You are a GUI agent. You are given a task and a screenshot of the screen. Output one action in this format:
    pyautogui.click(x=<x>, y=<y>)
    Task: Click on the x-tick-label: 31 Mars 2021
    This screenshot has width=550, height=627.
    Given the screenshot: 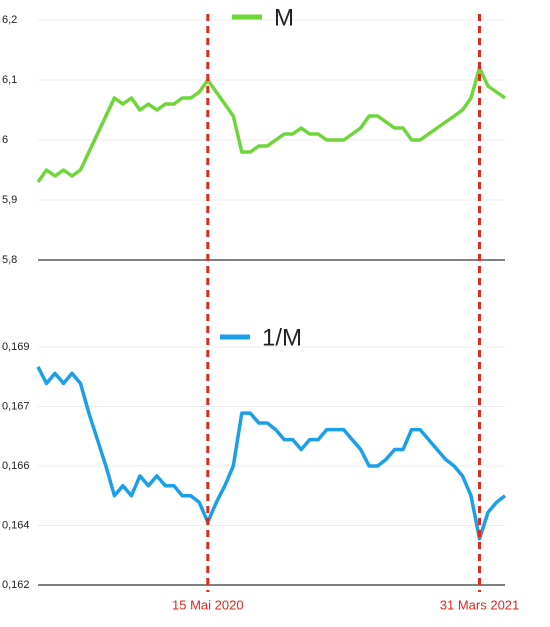 What is the action you would take?
    pyautogui.click(x=480, y=604)
    